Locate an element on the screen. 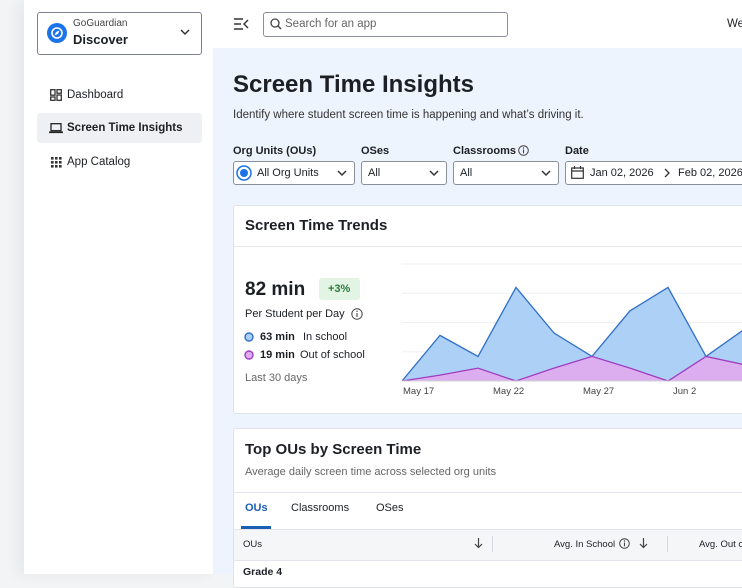  nav-active-bg is located at coordinates (119, 128).